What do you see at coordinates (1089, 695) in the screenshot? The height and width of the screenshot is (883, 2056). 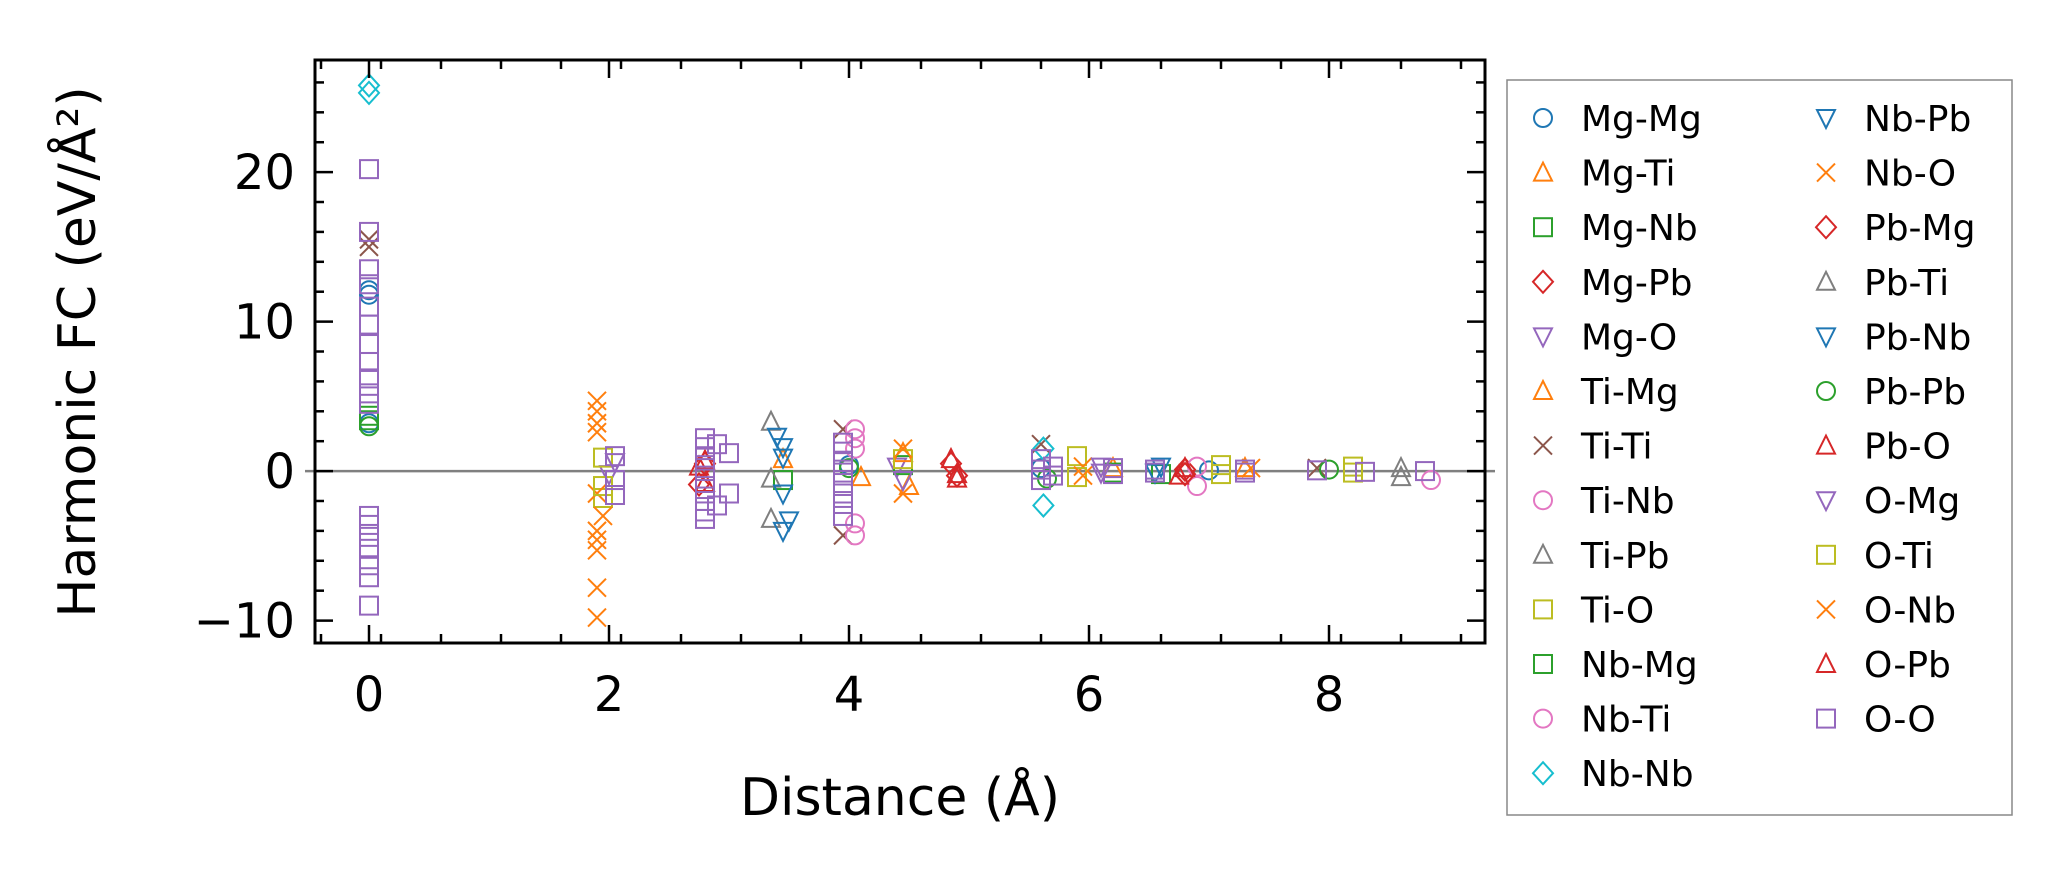 I see `x-tick-label: 6` at bounding box center [1089, 695].